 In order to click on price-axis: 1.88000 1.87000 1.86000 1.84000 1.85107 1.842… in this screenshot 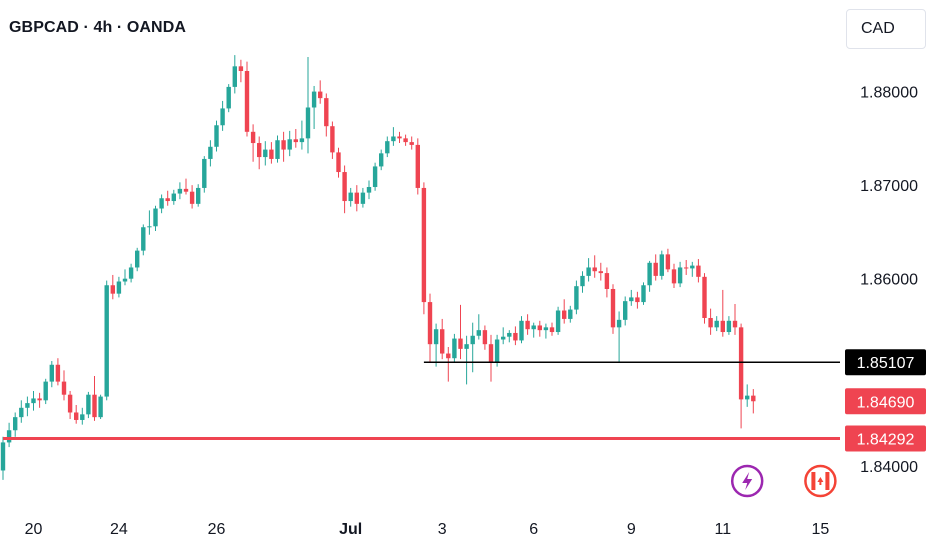, I will do `click(885, 280)`.